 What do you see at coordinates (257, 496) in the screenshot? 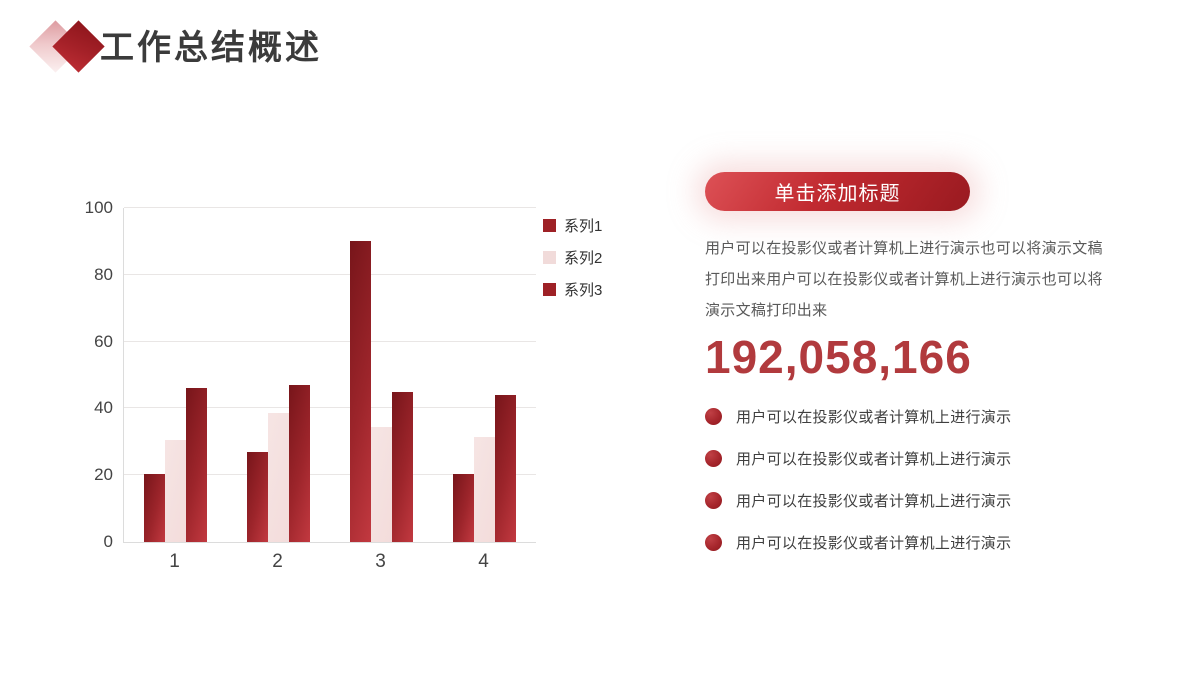
I see `bar-系列1-cat2` at bounding box center [257, 496].